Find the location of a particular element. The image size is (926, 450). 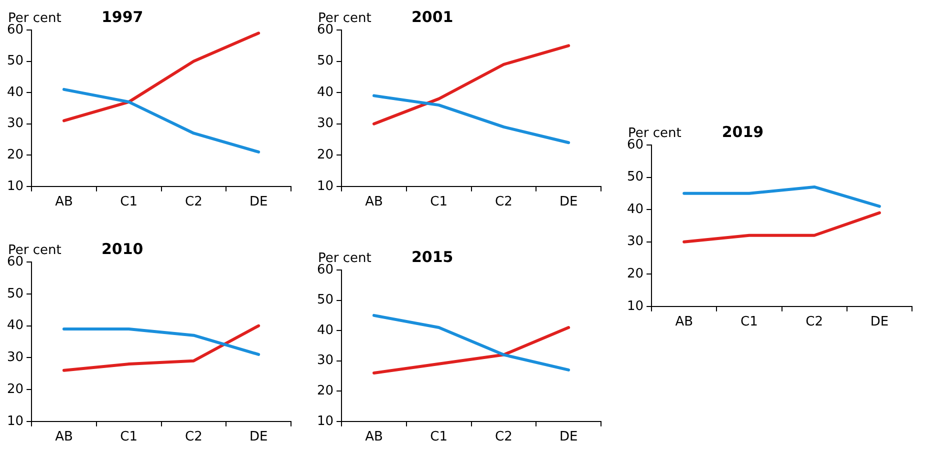

chart-title: 2001 is located at coordinates (432, 17).